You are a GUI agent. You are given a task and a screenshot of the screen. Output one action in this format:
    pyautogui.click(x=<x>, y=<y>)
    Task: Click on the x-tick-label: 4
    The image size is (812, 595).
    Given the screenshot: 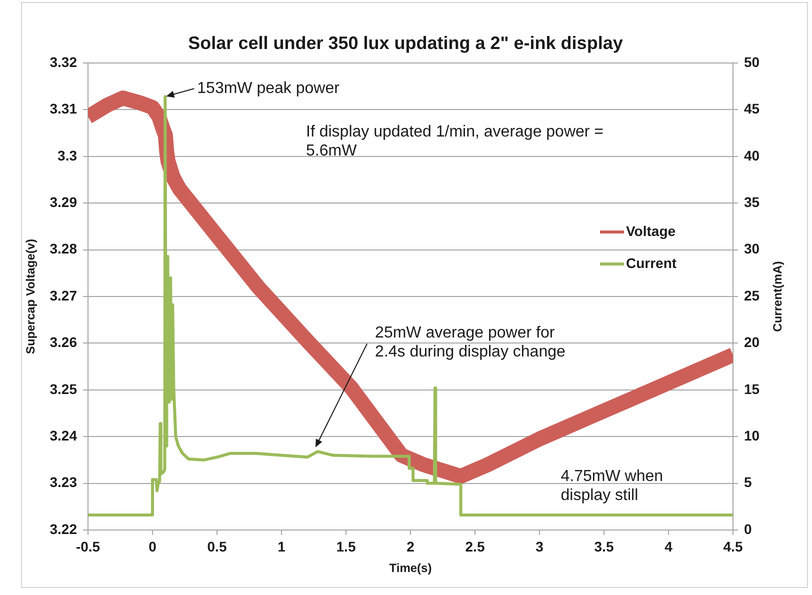 What is the action you would take?
    pyautogui.click(x=668, y=546)
    